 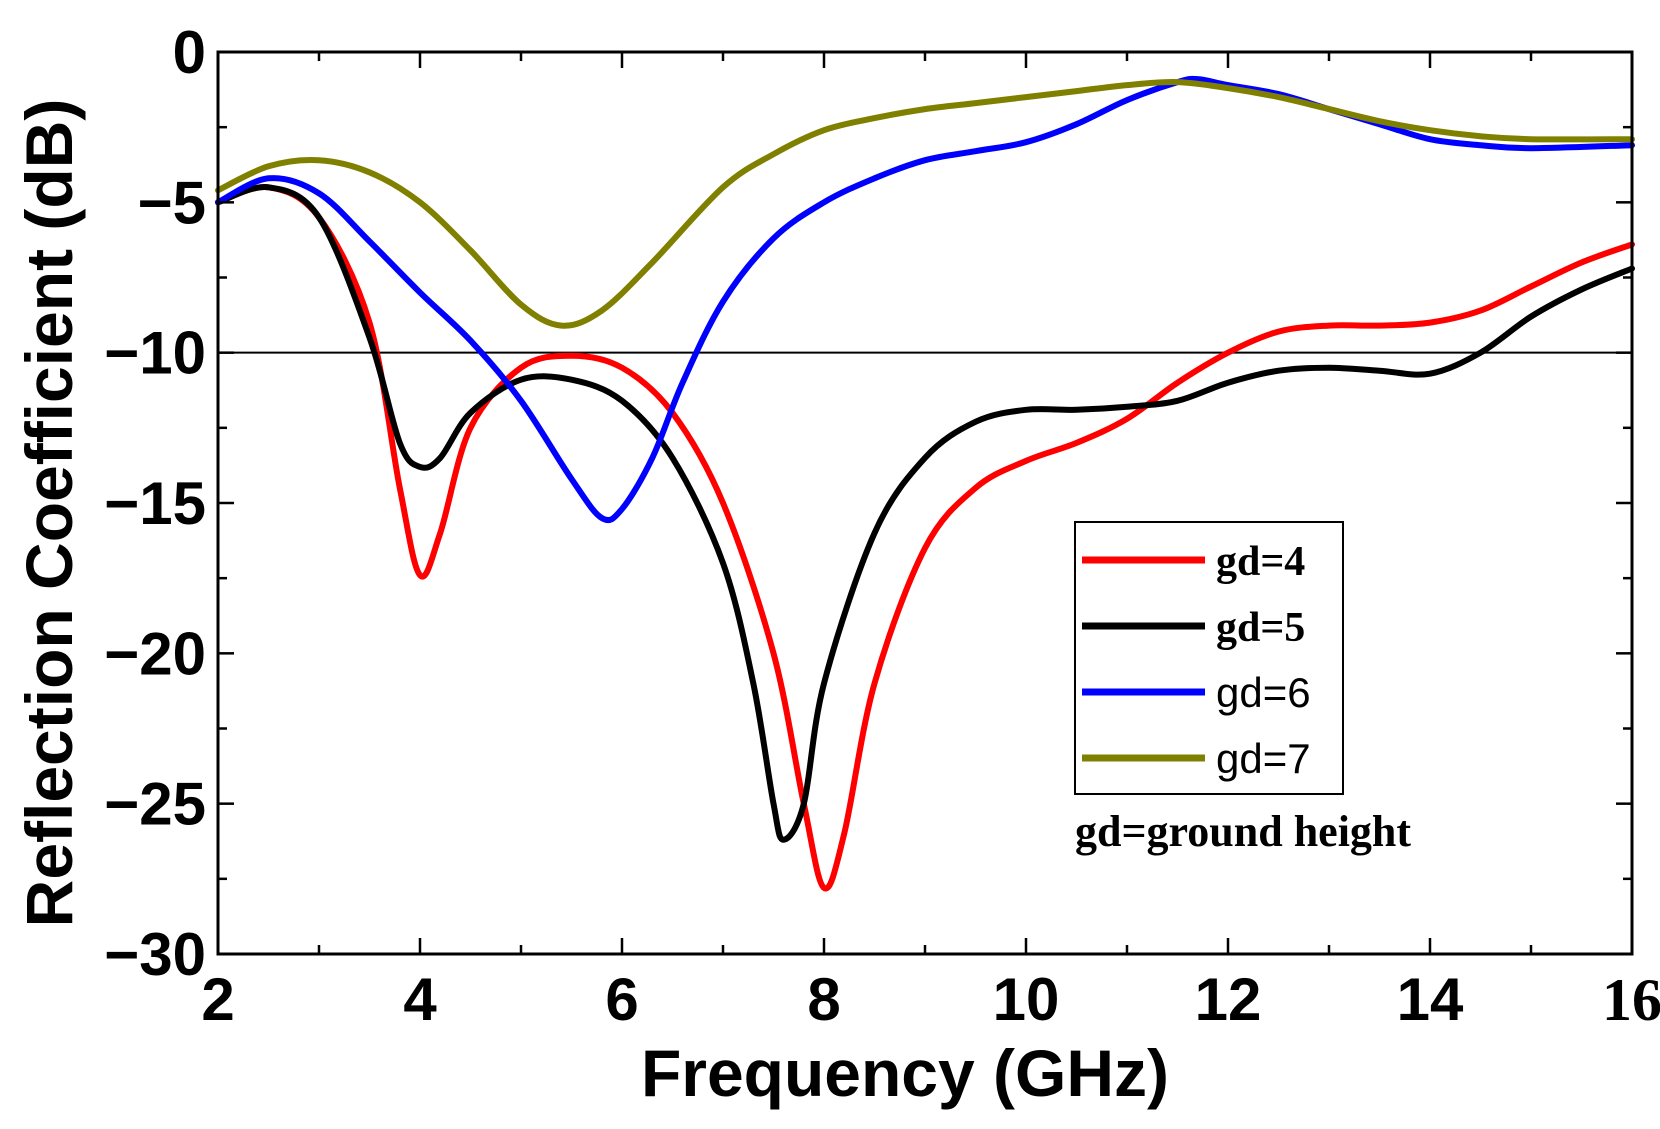 What do you see at coordinates (905, 1073) in the screenshot?
I see `x-axis-title: Frequency (GHz)` at bounding box center [905, 1073].